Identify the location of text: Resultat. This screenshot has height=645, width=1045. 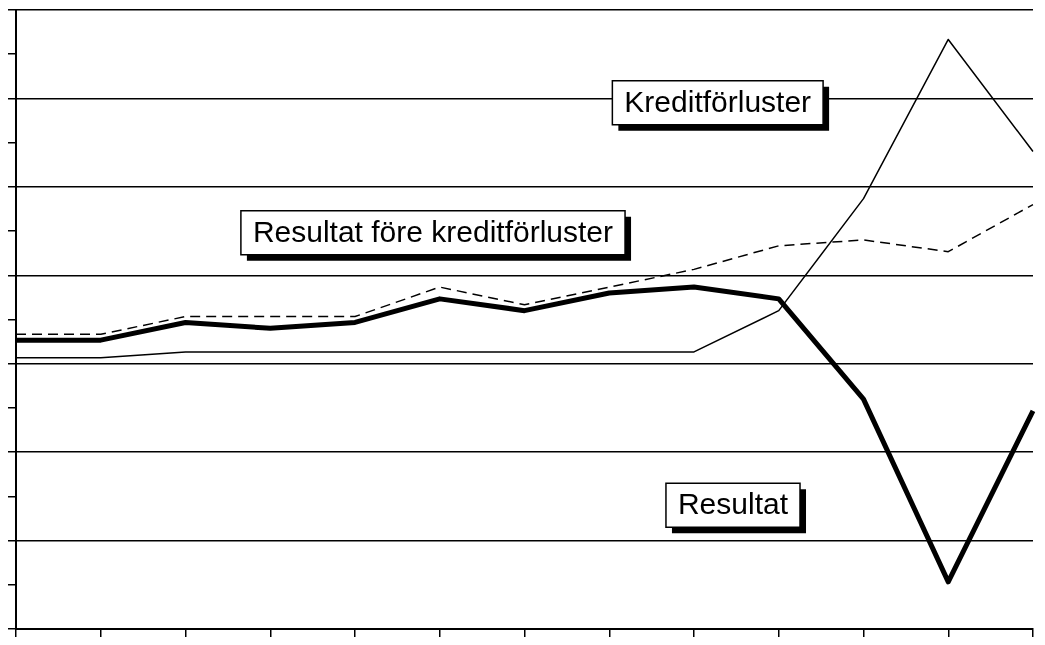
(733, 504).